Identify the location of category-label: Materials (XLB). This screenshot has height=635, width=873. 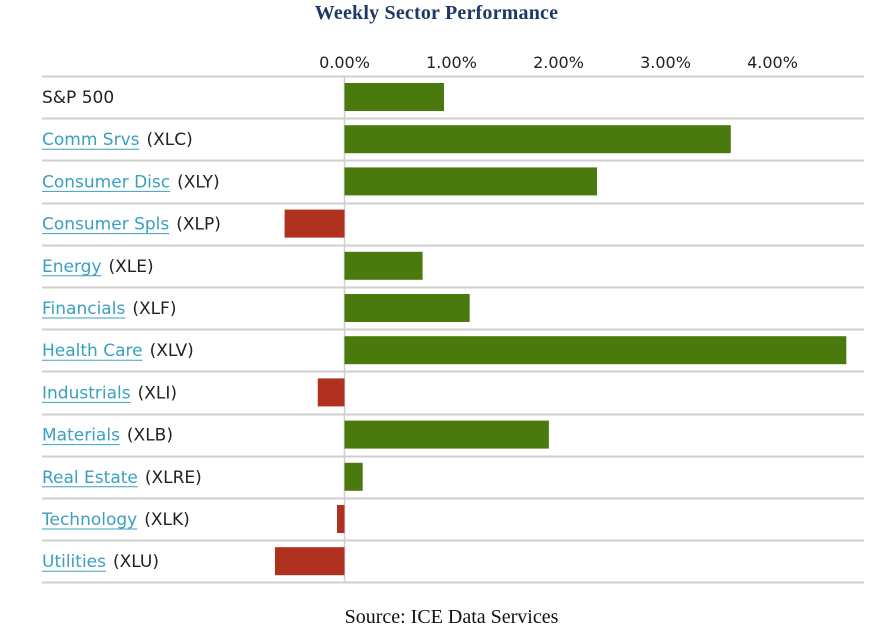
(107, 436).